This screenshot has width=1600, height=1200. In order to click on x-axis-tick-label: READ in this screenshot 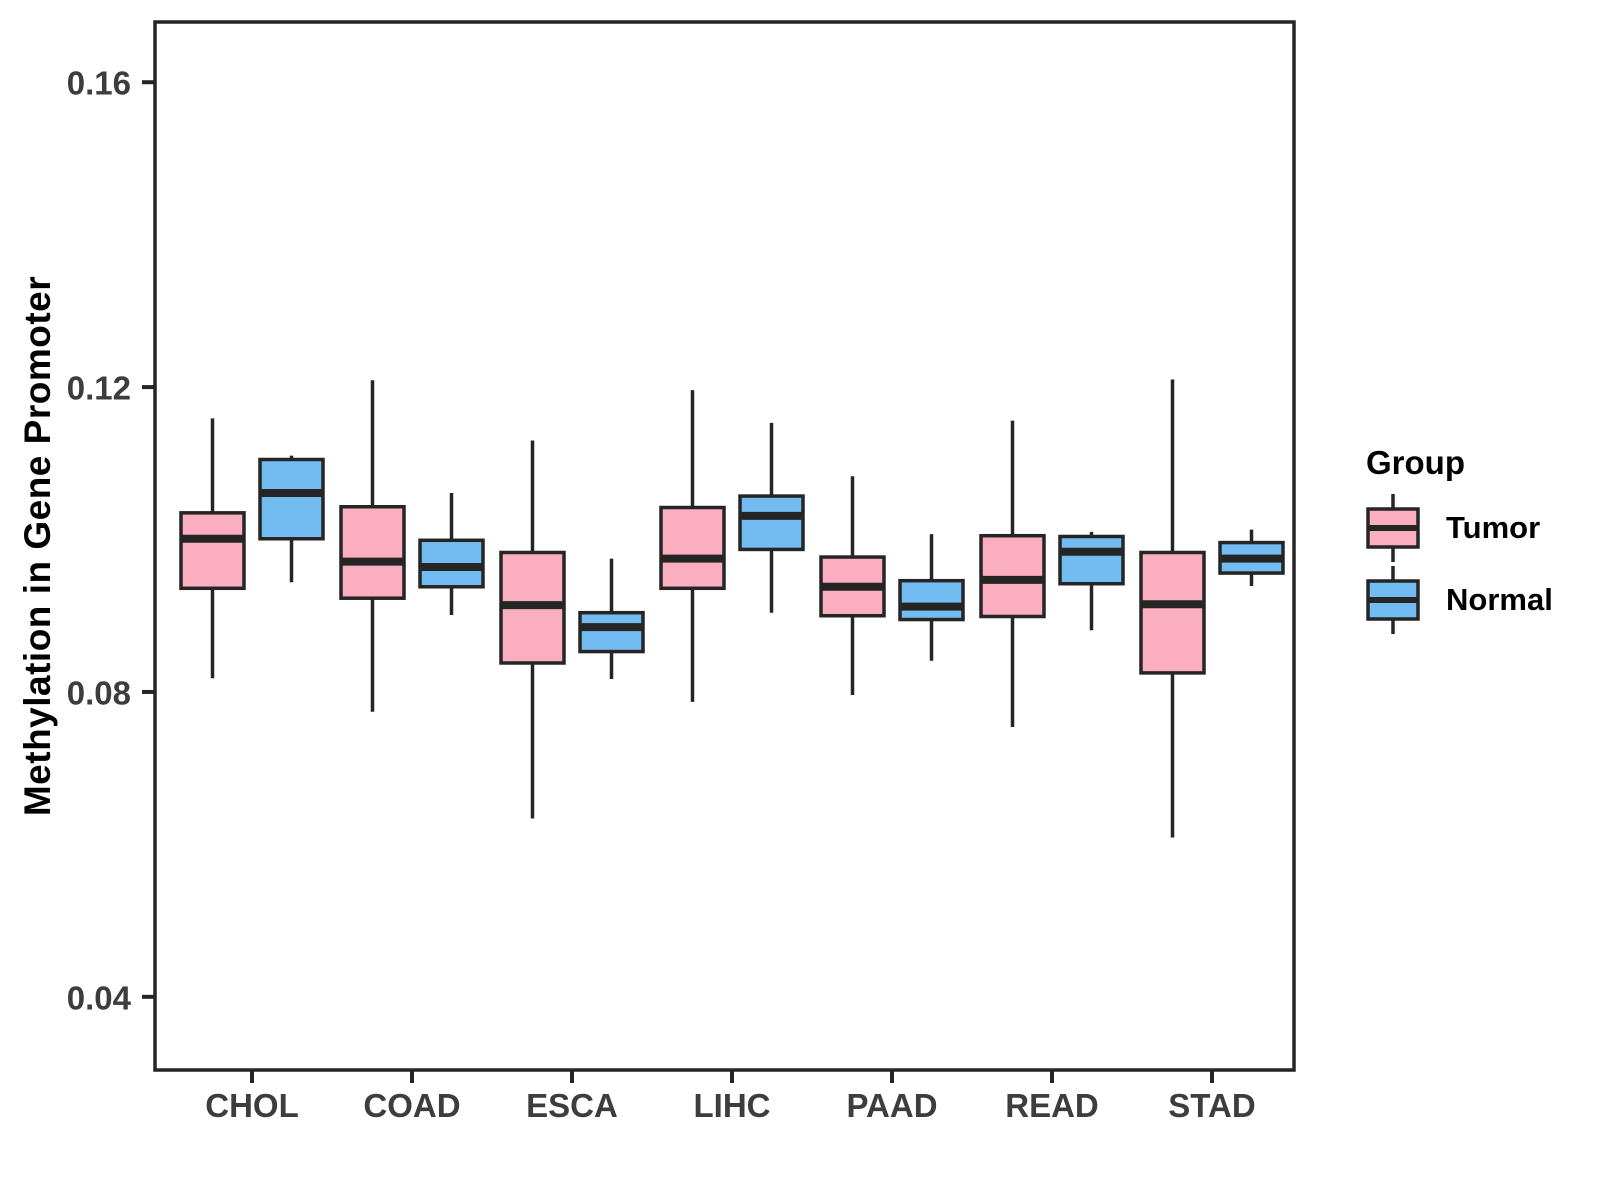, I will do `click(1052, 1105)`.